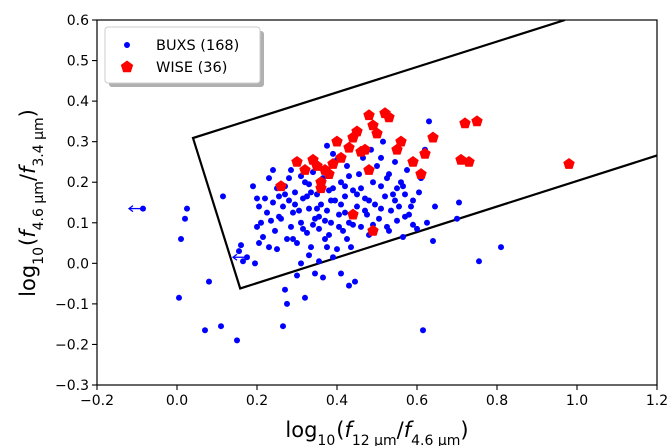 The image size is (672, 446). Describe the element at coordinates (127, 66) in the screenshot. I see `legend-marker-wise` at that location.